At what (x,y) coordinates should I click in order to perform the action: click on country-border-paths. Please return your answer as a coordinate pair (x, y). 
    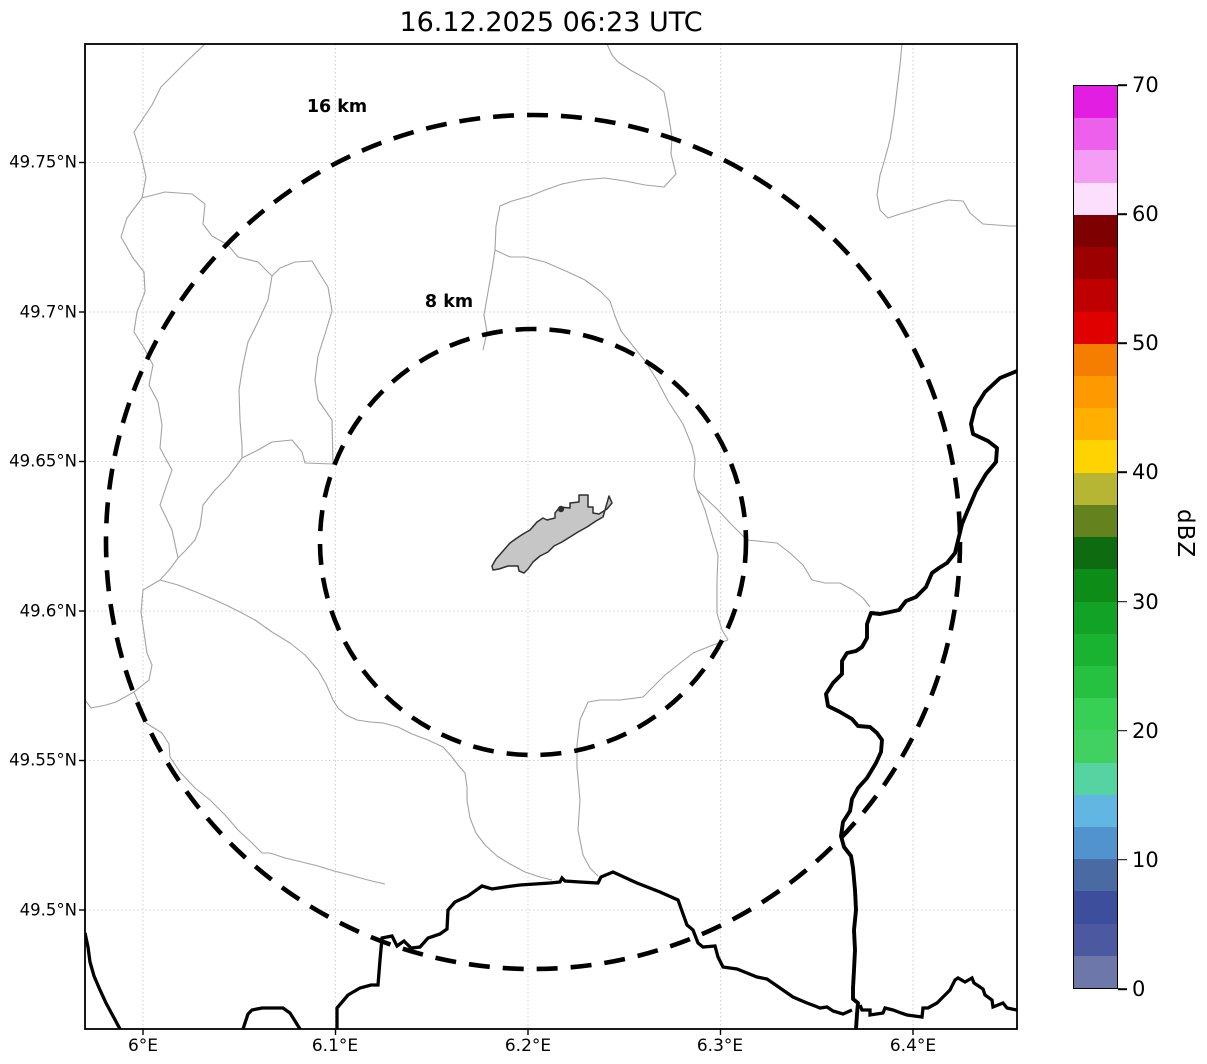
    Looking at the image, I should click on (551, 949).